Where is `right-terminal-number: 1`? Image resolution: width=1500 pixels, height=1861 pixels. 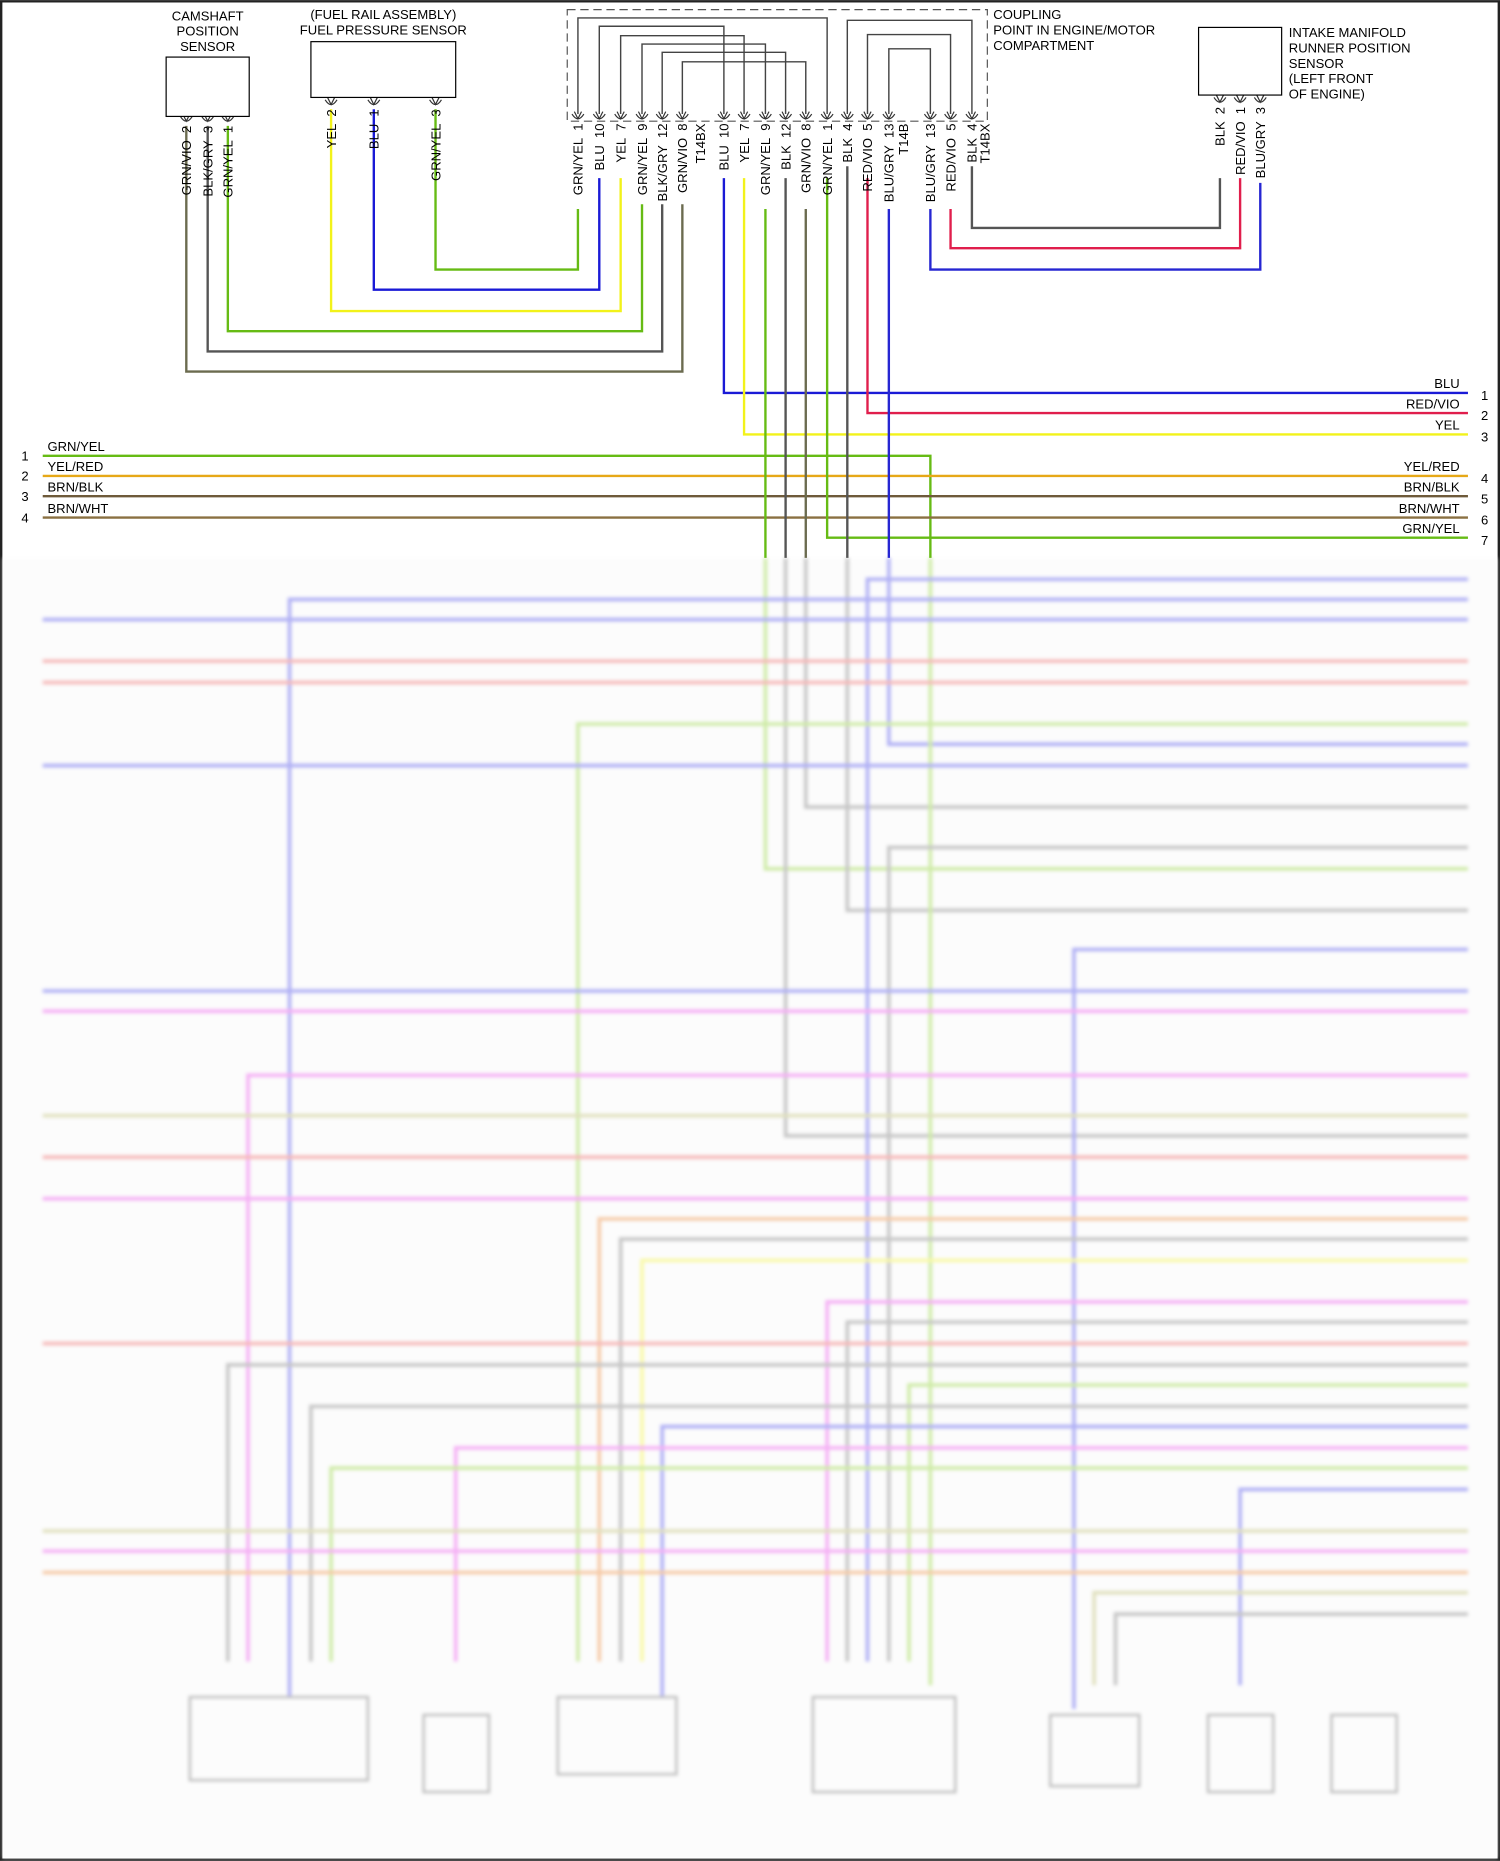 right-terminal-number: 1 is located at coordinates (1484, 395).